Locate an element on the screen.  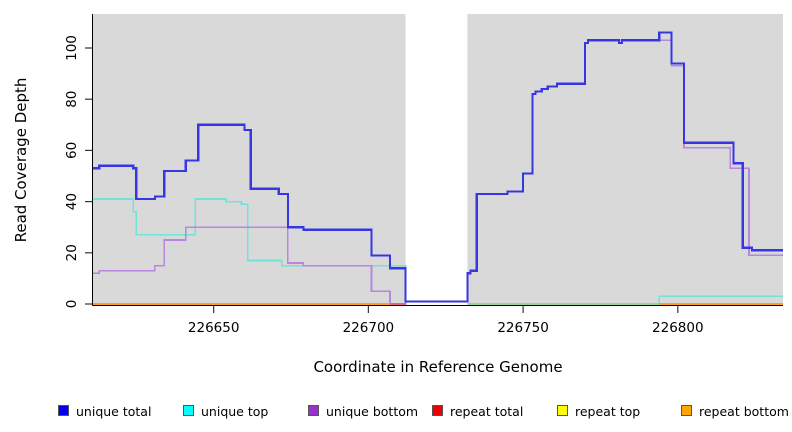
x-tick-label: 226650 is located at coordinates (214, 328).